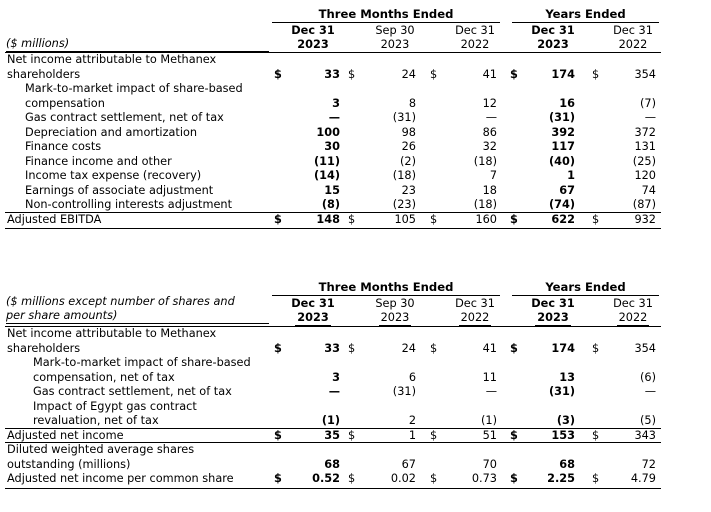 This screenshot has width=711, height=512. Describe the element at coordinates (332, 190) in the screenshot. I see `cell-value: 15` at that location.